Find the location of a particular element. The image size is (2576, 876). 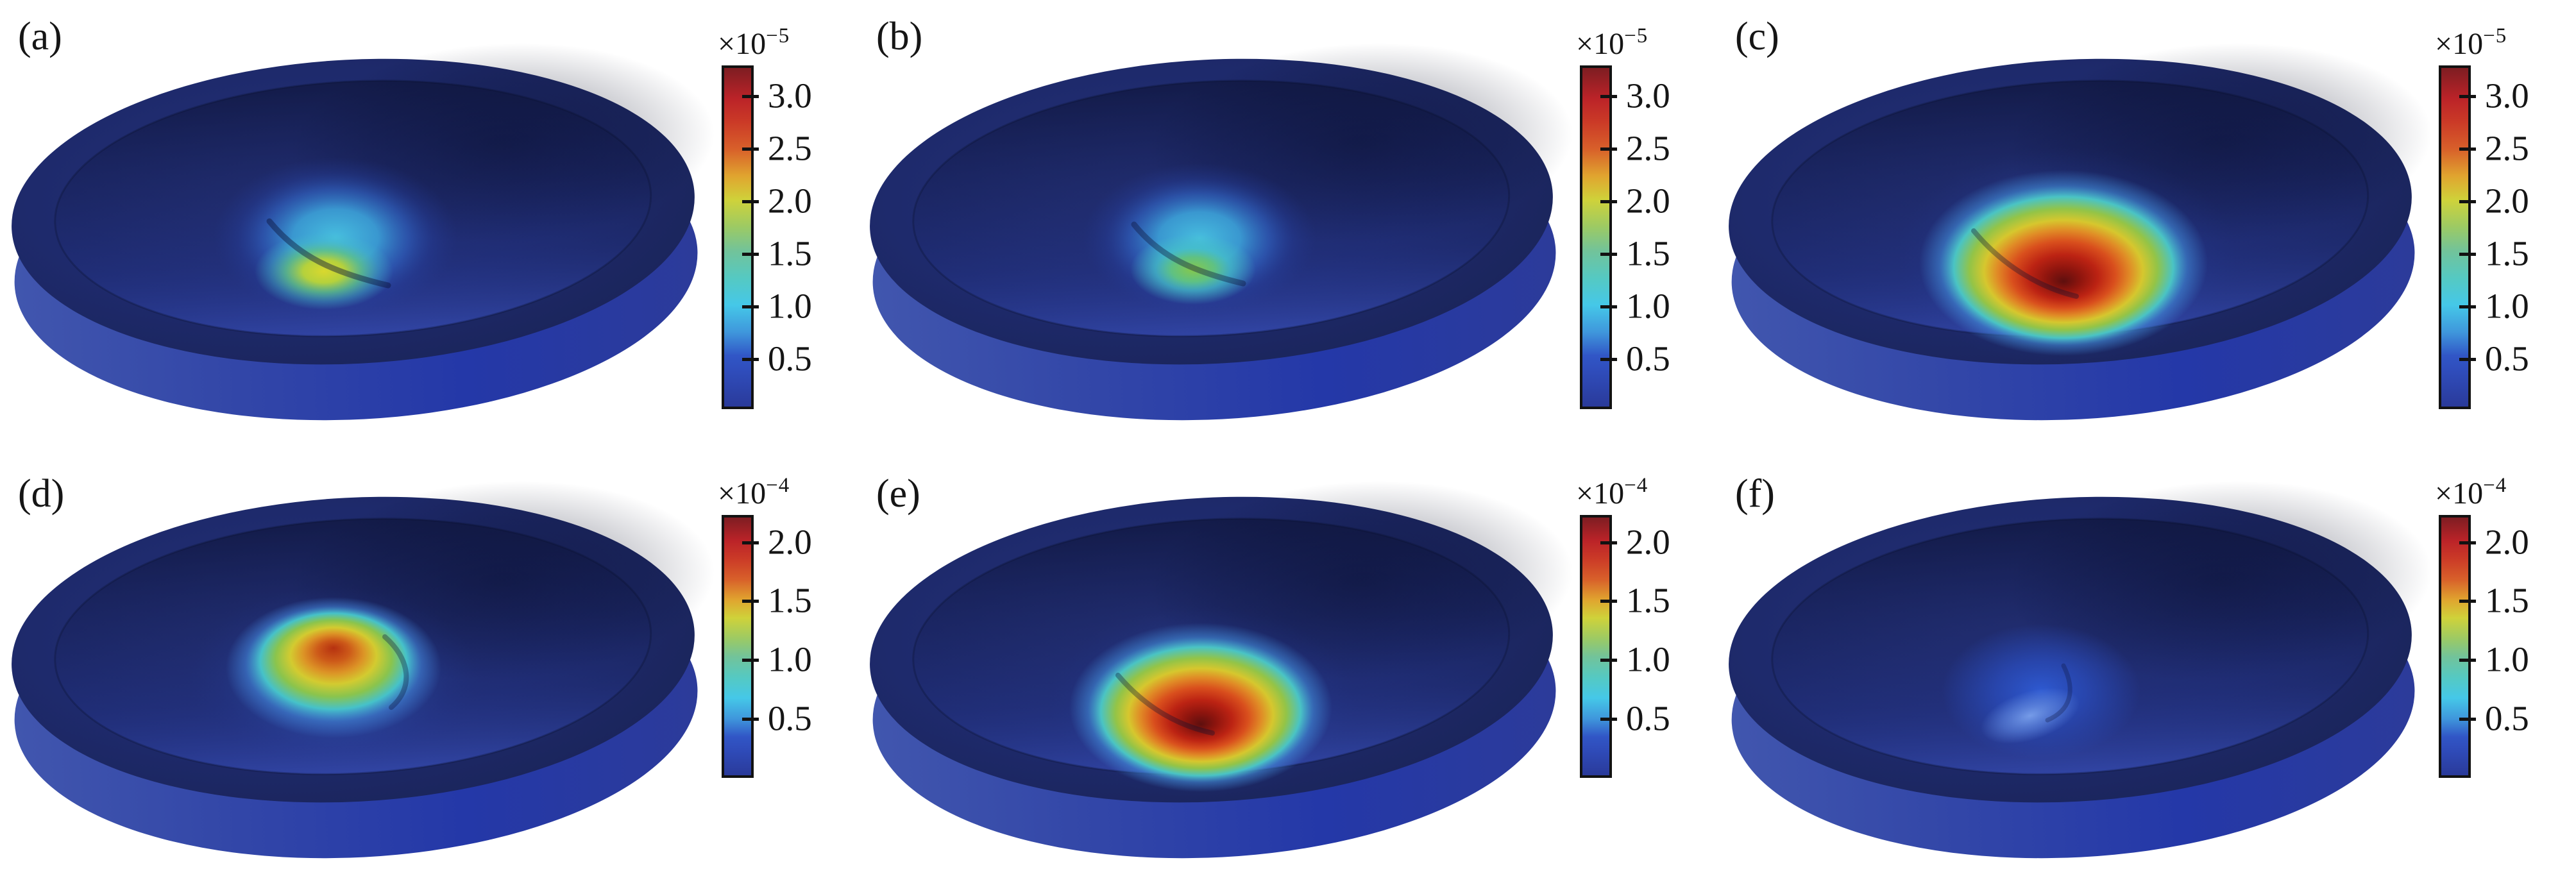

surface-plot-e is located at coordinates (1221, 669).